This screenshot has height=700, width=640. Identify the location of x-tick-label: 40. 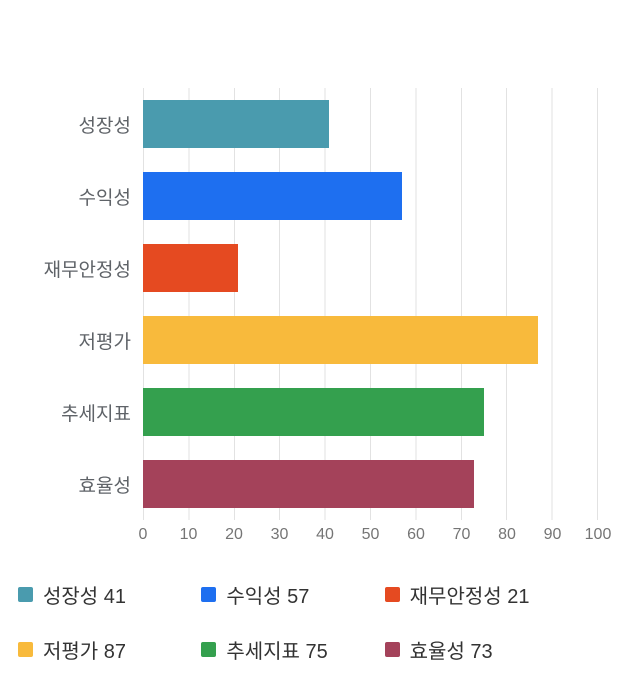
(325, 534).